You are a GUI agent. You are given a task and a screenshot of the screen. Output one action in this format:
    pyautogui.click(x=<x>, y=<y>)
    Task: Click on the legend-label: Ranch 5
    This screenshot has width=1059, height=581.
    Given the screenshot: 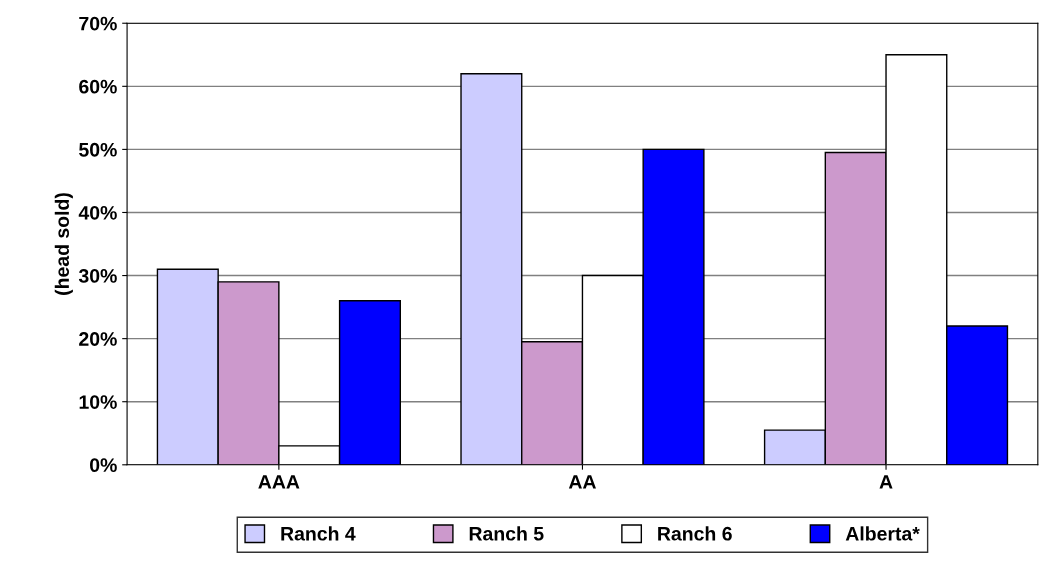 What is the action you would take?
    pyautogui.click(x=506, y=533)
    